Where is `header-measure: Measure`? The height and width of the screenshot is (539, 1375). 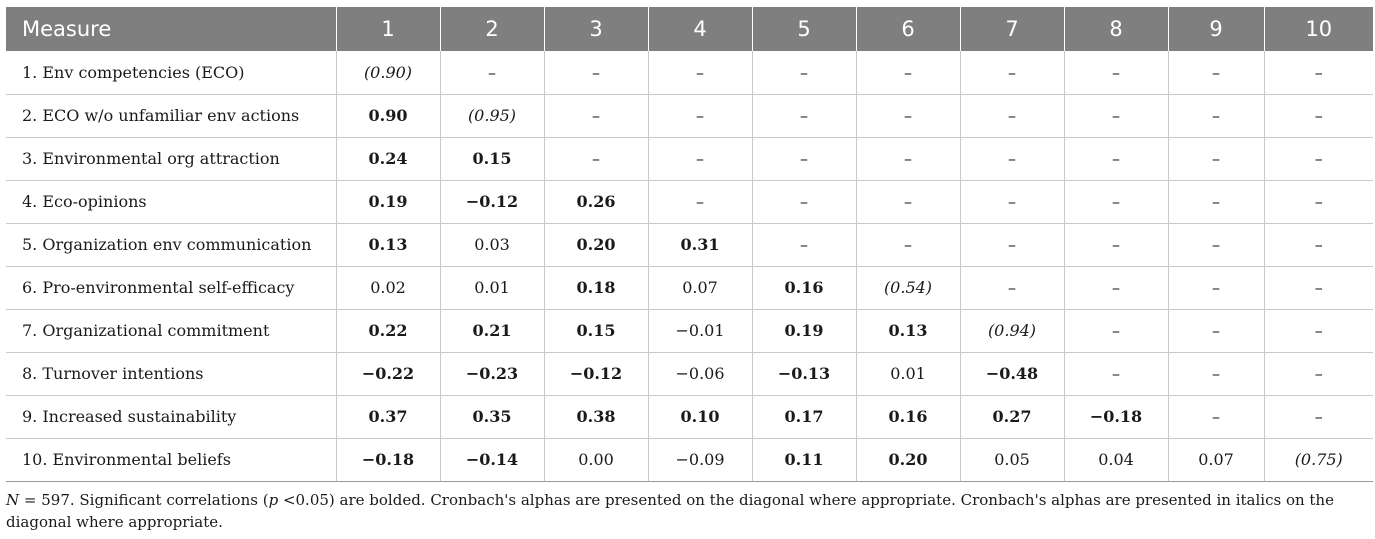 header-measure: Measure is located at coordinates (67, 29).